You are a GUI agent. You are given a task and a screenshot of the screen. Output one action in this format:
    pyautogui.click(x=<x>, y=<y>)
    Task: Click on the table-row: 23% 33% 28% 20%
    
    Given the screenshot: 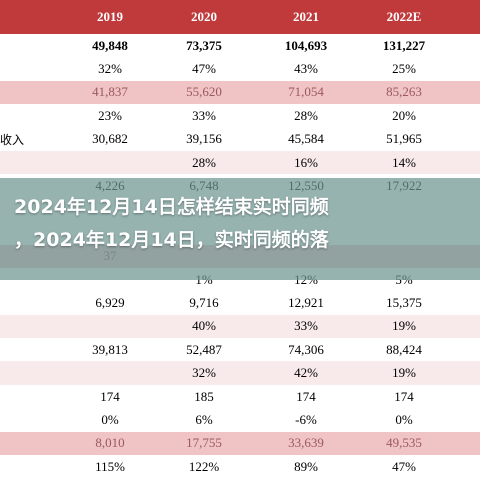 What is the action you would take?
    pyautogui.click(x=240, y=116)
    